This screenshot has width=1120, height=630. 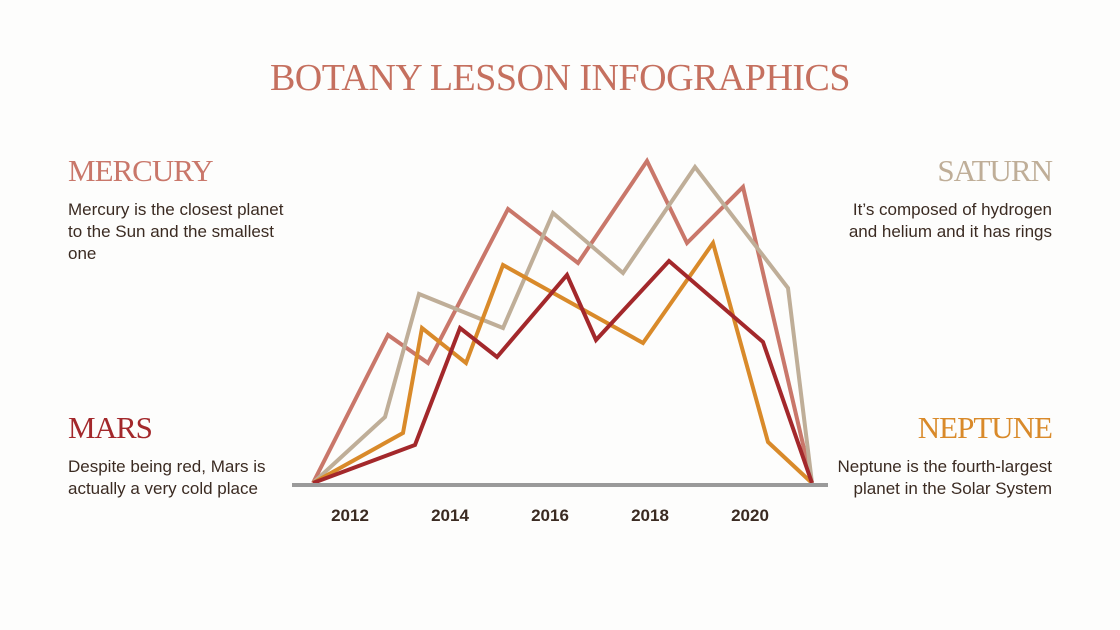 What do you see at coordinates (110, 427) in the screenshot?
I see `mars-heading: MARS` at bounding box center [110, 427].